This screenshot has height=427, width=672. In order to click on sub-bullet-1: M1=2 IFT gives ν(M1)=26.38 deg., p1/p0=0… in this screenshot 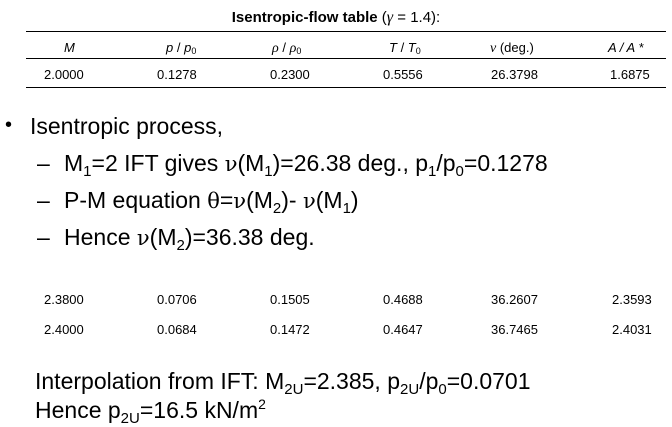, I will do `click(306, 165)`.